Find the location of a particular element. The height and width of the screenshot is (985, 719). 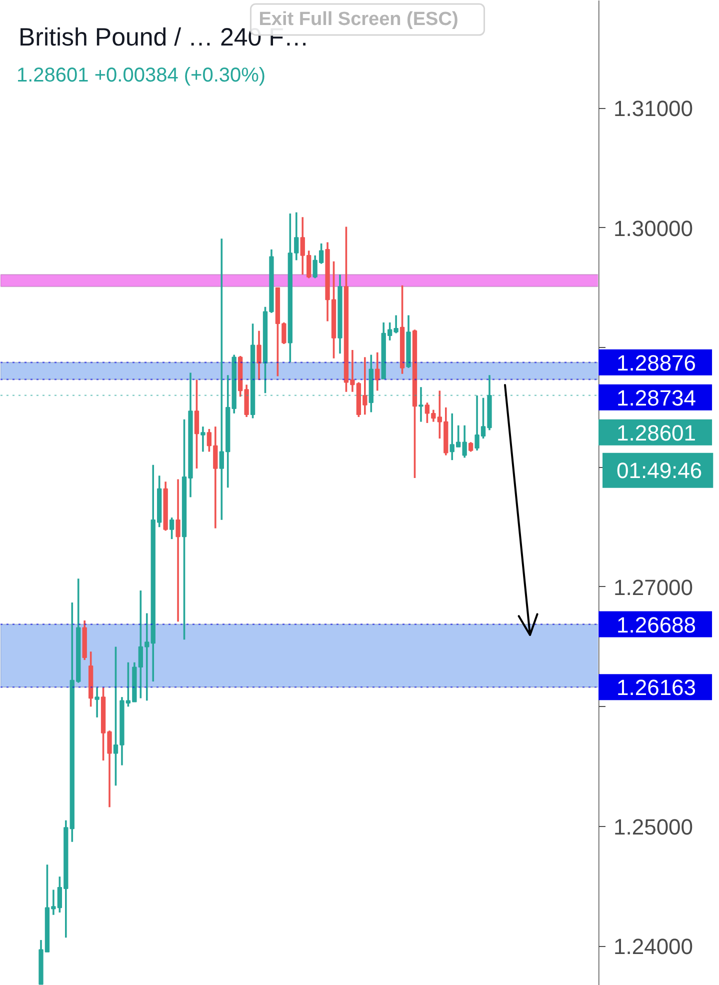

y-tick-label: 1.27000 is located at coordinates (654, 587).